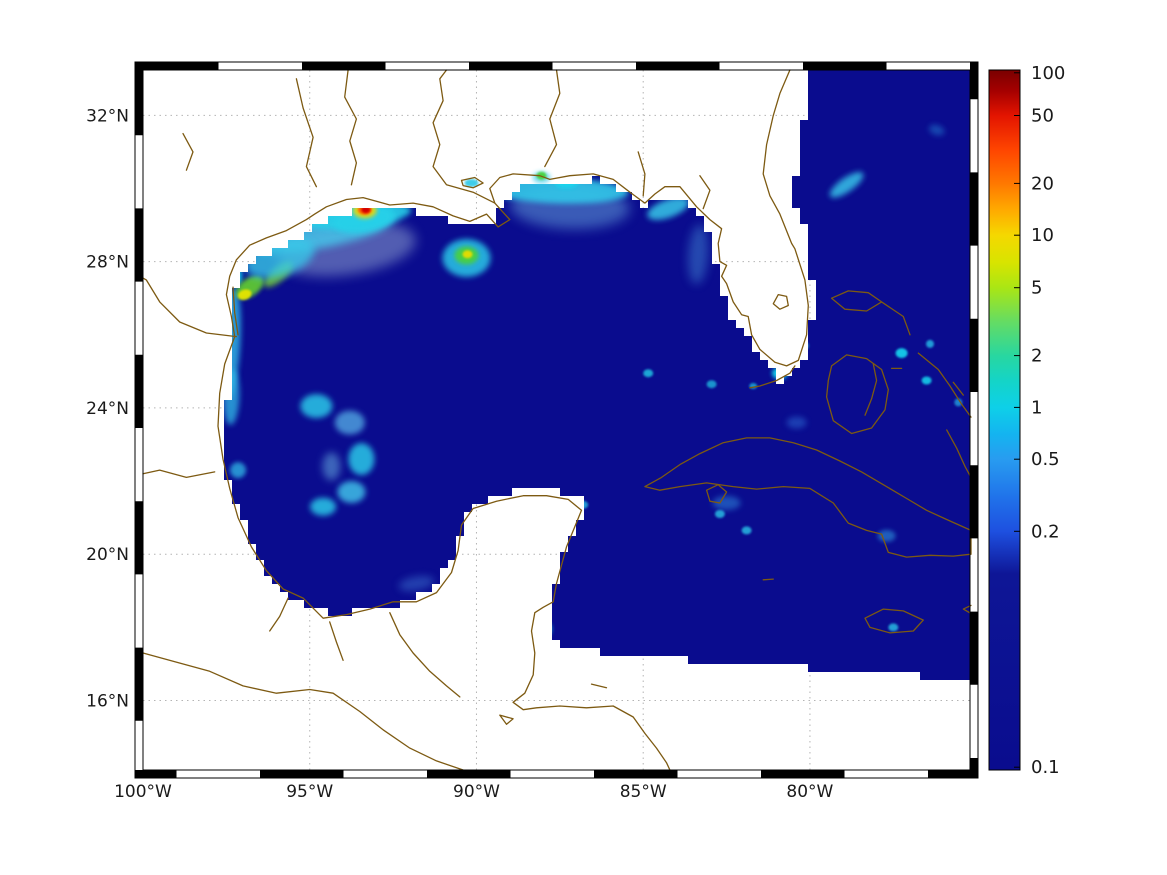  I want to click on texas-hill-river, so click(188, 151).